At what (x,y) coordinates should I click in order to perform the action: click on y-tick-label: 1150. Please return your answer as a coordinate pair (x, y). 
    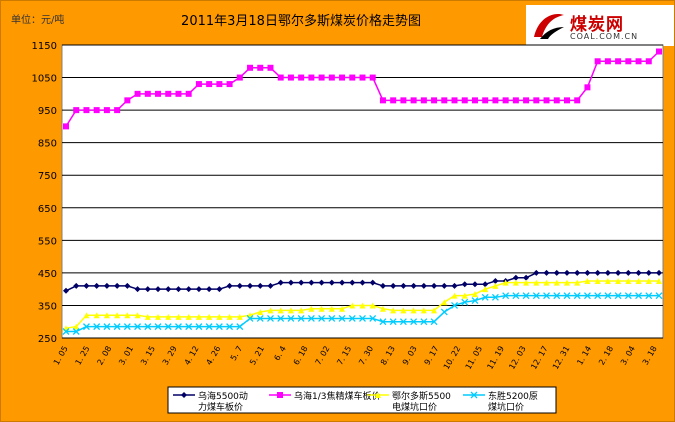
    Looking at the image, I should click on (44, 46).